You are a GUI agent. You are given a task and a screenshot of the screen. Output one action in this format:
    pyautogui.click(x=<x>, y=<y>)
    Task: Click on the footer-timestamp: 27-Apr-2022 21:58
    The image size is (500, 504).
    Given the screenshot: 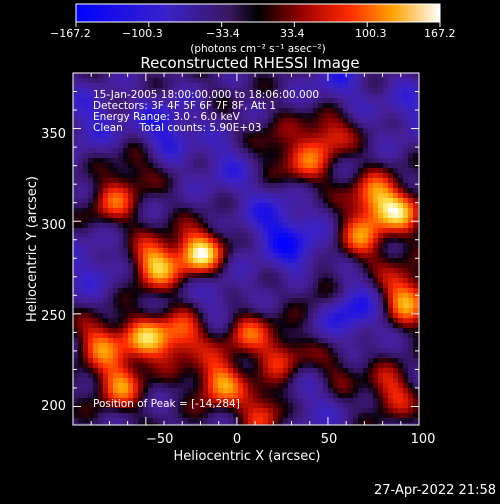 What is the action you would take?
    pyautogui.click(x=435, y=490)
    